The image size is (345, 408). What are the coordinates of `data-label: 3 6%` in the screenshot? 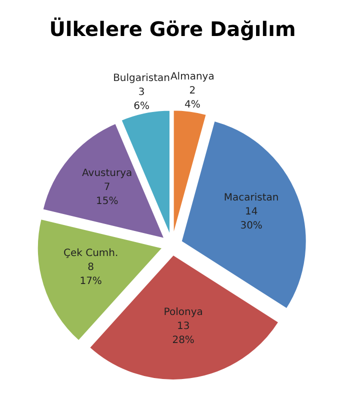 It's located at (142, 99).